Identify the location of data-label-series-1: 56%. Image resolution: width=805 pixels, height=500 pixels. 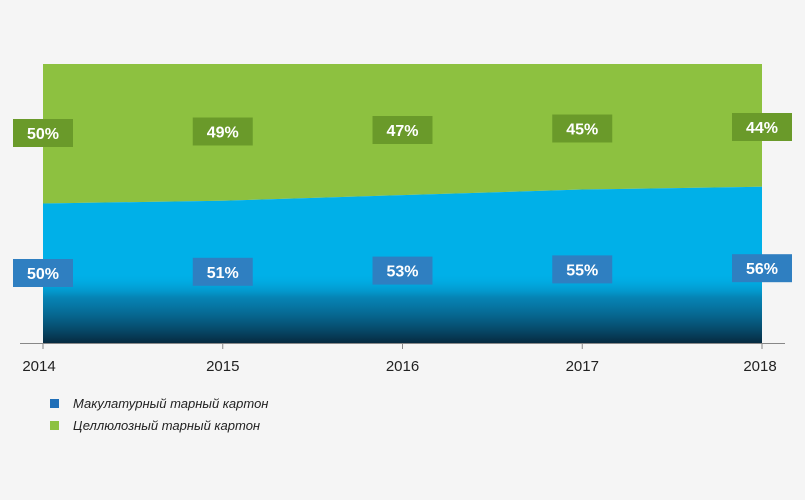
(762, 268).